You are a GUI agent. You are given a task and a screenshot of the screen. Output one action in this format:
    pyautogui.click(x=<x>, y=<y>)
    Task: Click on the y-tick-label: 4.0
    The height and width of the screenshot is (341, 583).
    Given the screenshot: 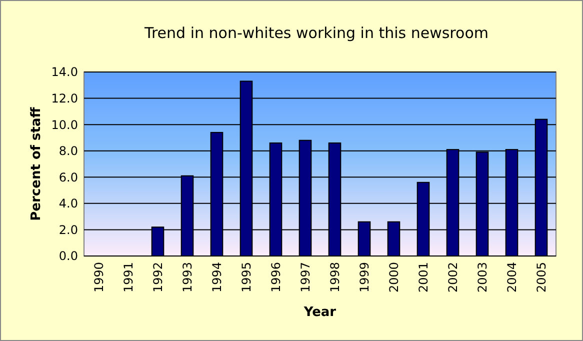 What is the action you would take?
    pyautogui.click(x=68, y=203)
    